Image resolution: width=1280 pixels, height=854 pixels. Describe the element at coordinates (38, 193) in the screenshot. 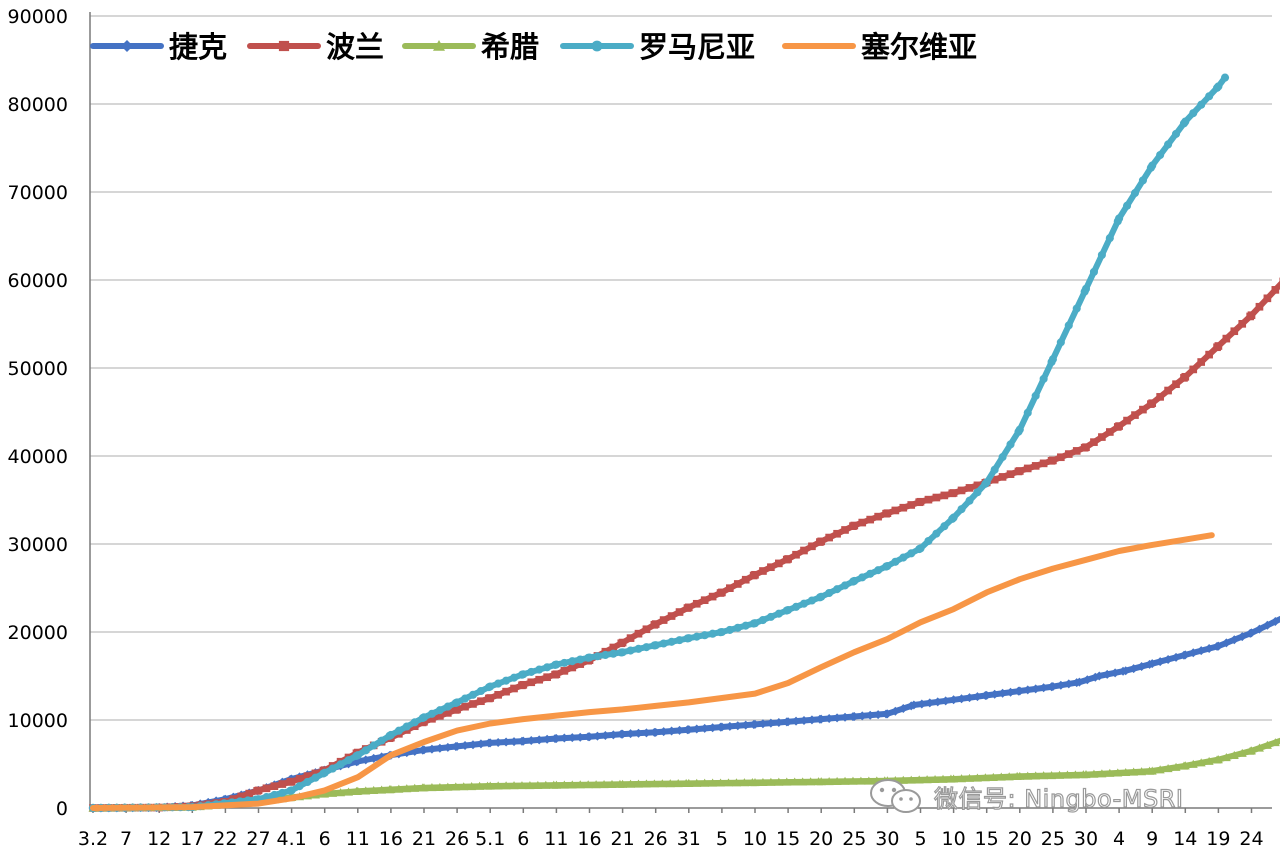

I see `y-tick-label: 70000` at that location.